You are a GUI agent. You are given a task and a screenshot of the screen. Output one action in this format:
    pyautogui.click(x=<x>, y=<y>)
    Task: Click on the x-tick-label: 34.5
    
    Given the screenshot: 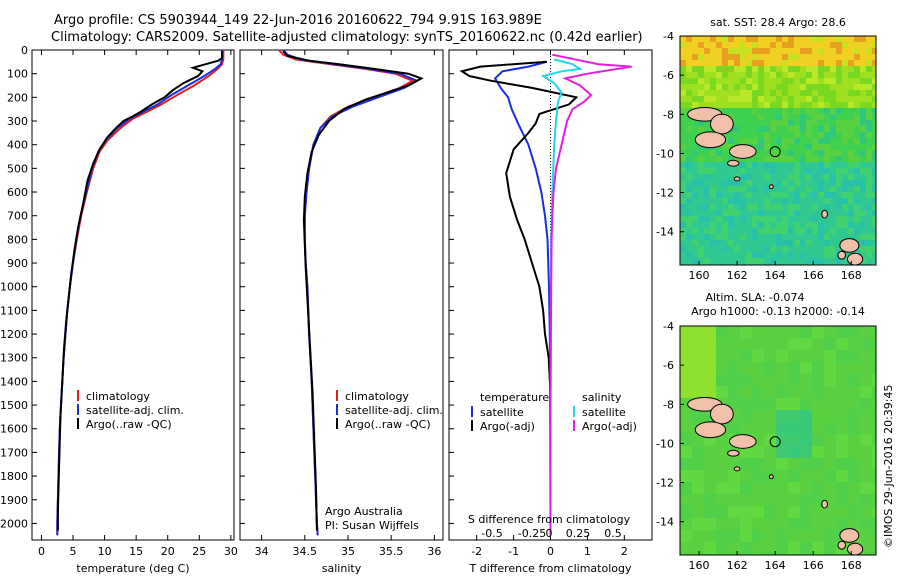 What is the action you would take?
    pyautogui.click(x=305, y=551)
    